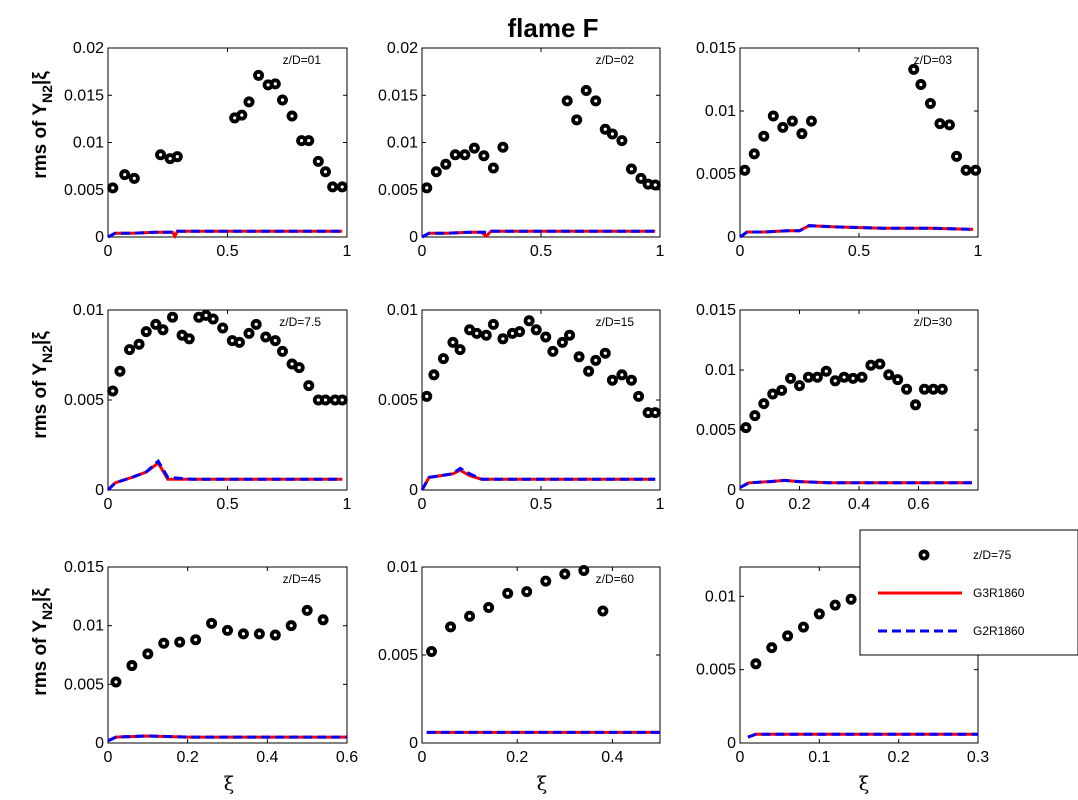 This screenshot has height=800, width=1078. Describe the element at coordinates (546, 784) in the screenshot. I see `x-axis-labels: ξ ξ ξ` at that location.